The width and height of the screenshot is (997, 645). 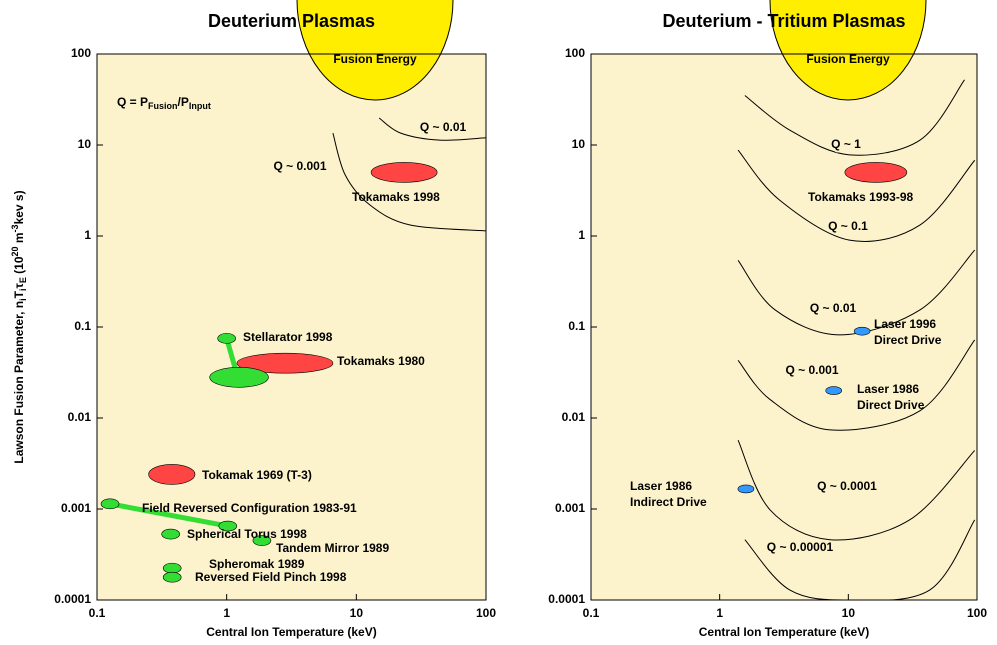 I want to click on track-label: Field Reversed Configuration 1983-91, so click(x=249, y=508).